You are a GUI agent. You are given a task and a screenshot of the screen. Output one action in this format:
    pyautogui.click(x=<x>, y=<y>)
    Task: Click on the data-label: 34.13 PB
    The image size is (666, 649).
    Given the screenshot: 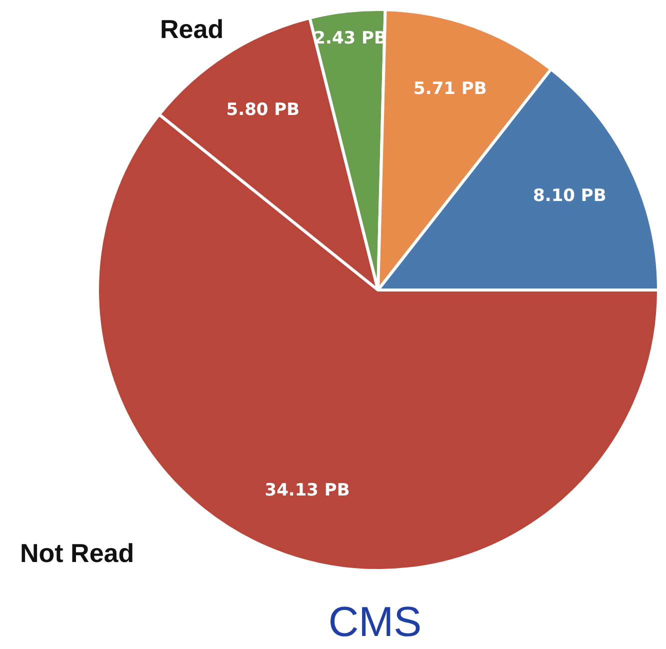 What is the action you would take?
    pyautogui.click(x=307, y=490)
    